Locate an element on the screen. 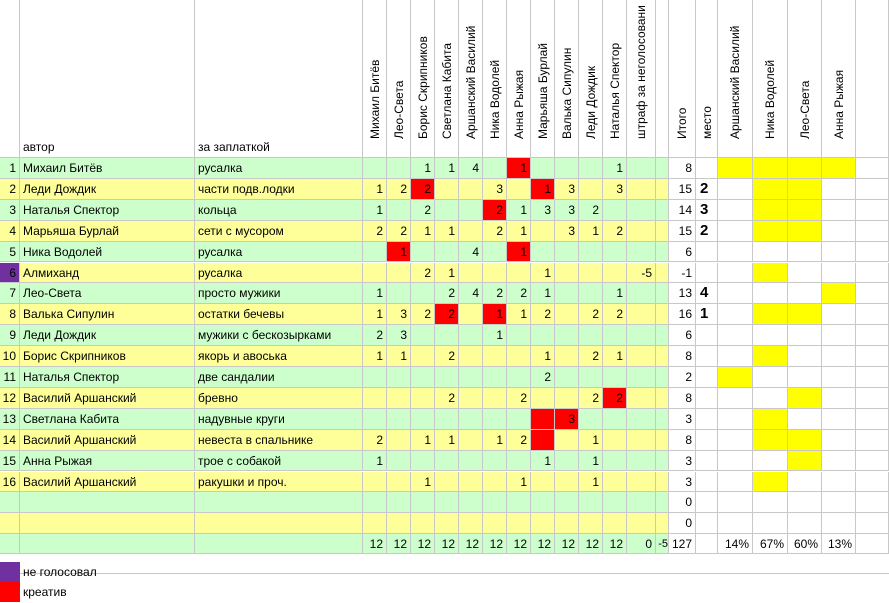 This screenshot has width=889, height=603. author-cell: Василий Аршанский is located at coordinates (107, 440).